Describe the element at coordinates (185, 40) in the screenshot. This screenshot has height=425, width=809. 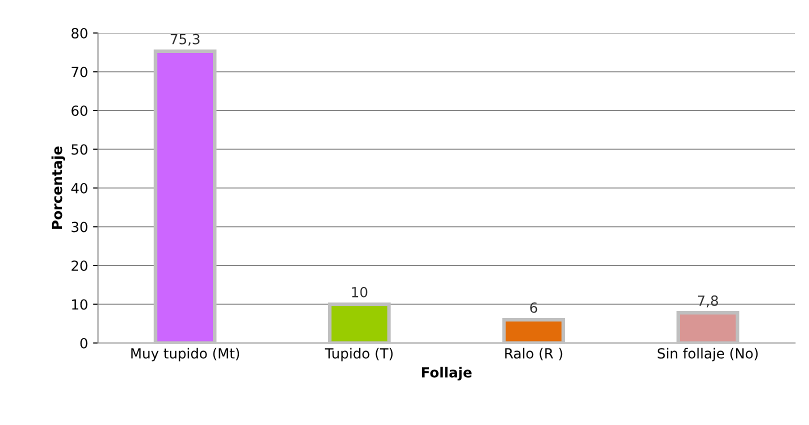
I see `data-label: 75,3` at that location.